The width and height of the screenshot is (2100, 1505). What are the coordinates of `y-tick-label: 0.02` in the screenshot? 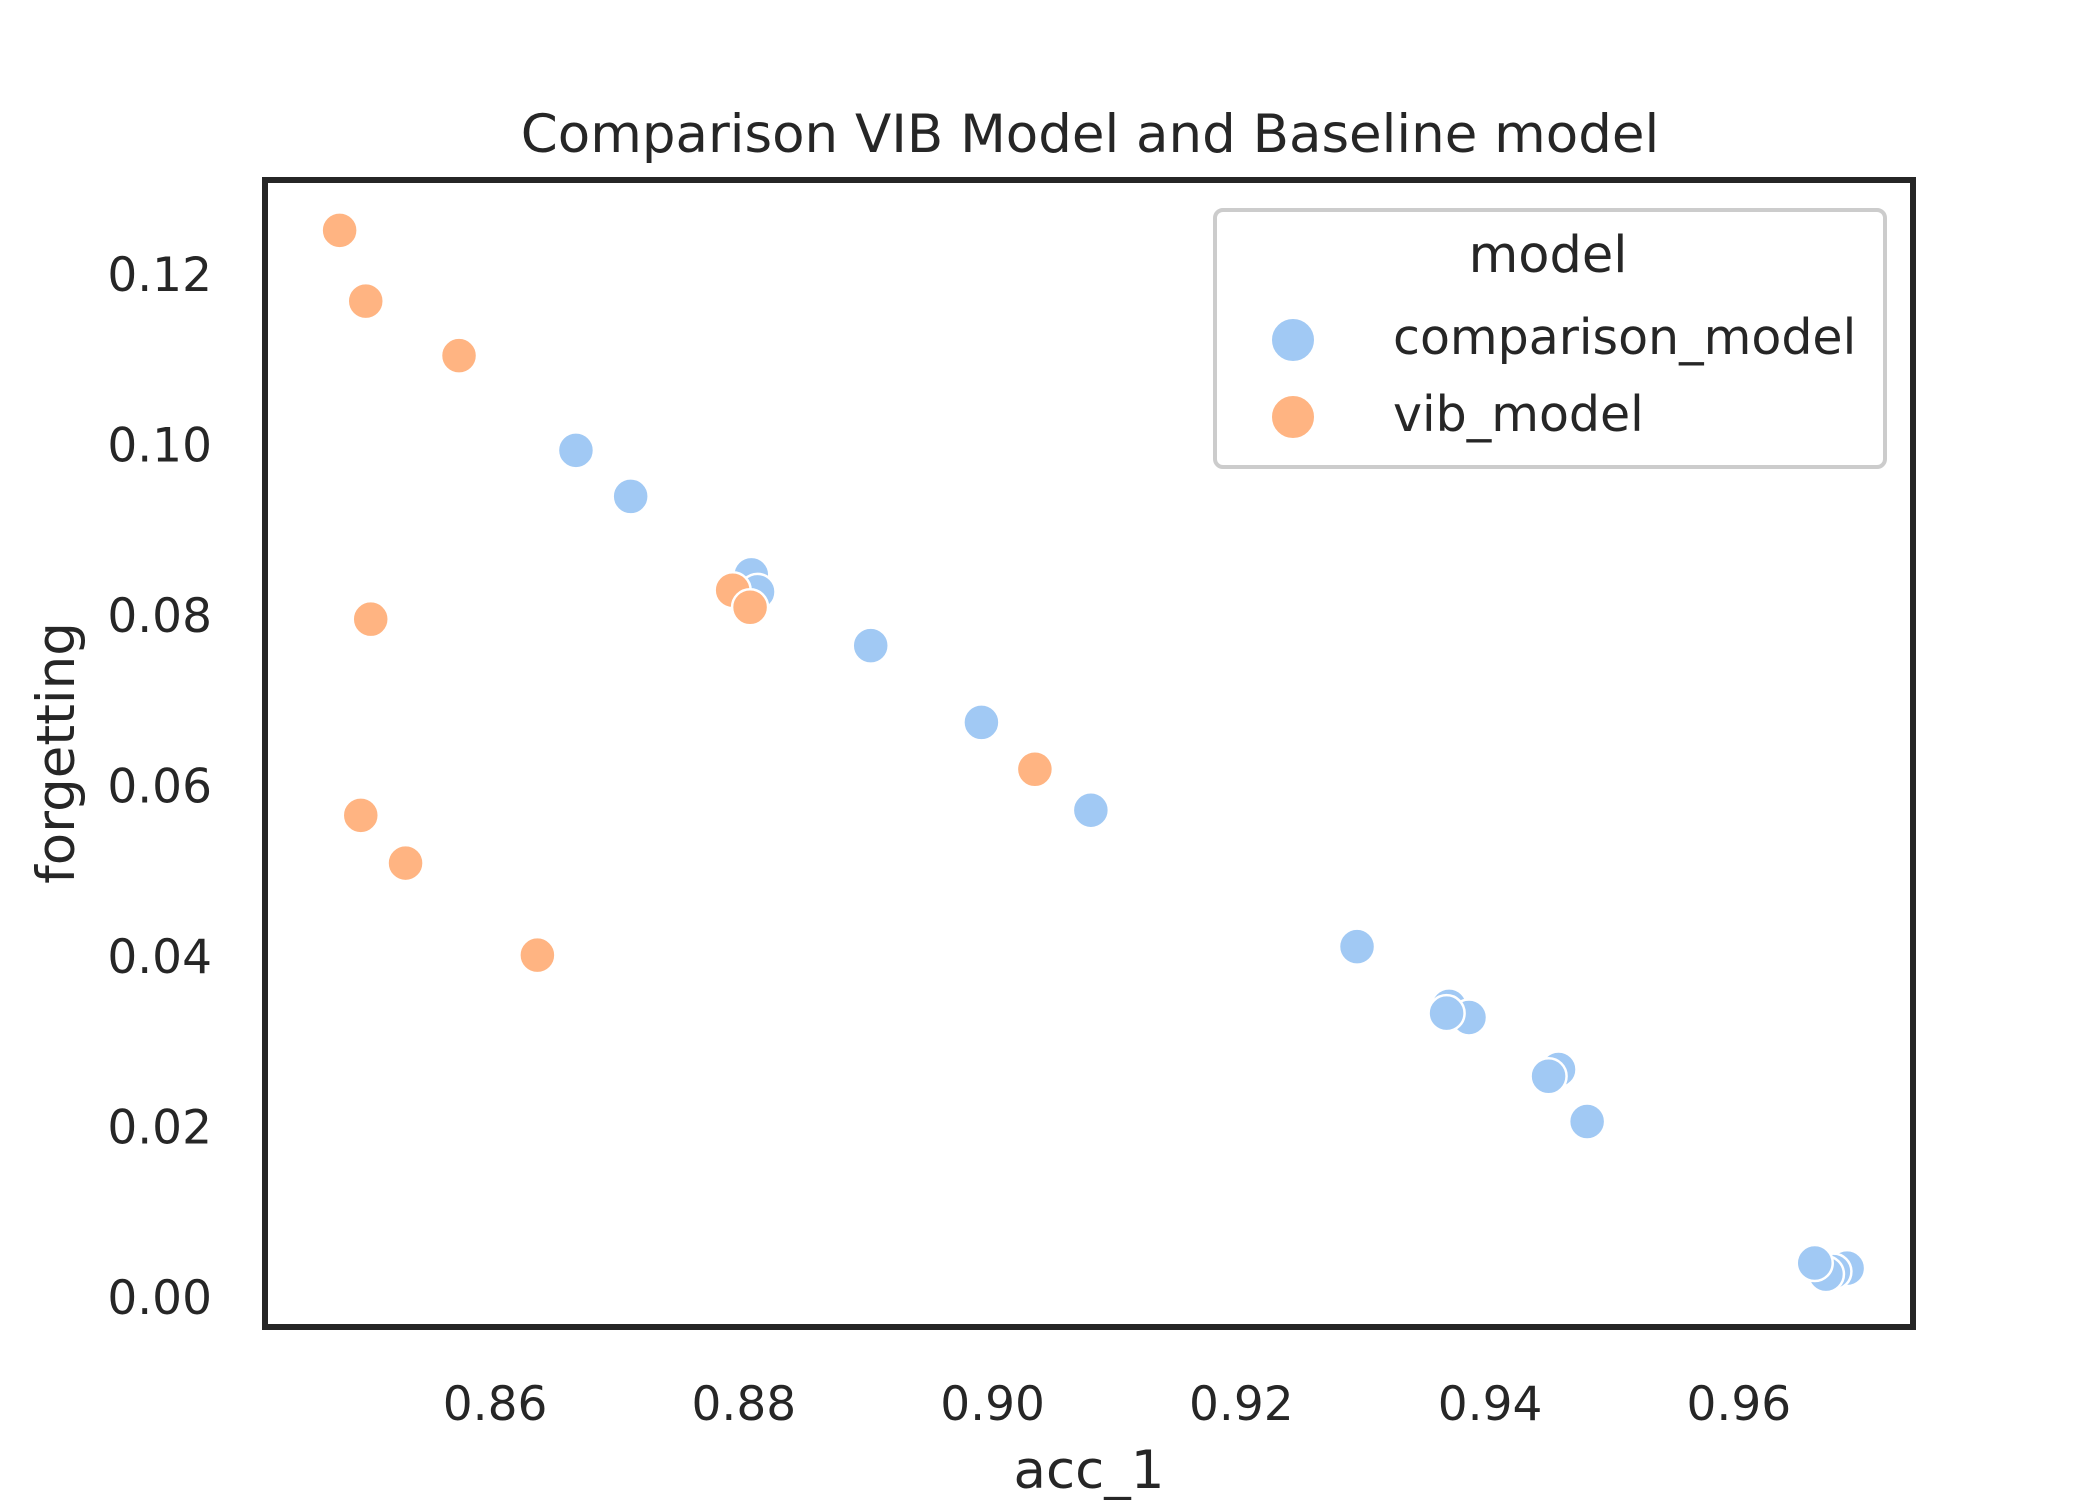 It's located at (159, 1128).